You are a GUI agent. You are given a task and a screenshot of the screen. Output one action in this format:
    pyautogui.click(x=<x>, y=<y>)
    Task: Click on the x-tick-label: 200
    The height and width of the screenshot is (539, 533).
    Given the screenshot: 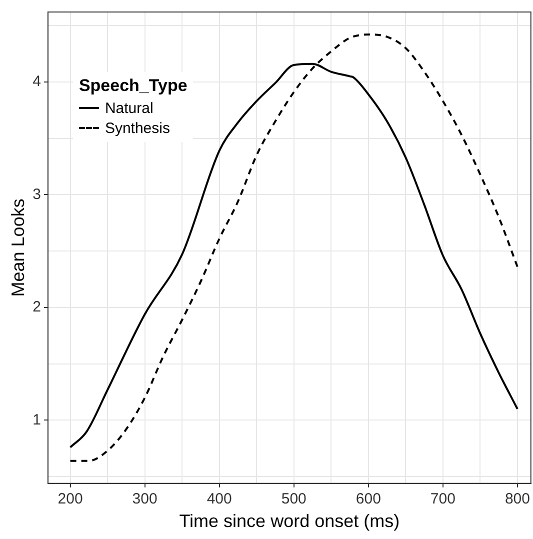 What is the action you would take?
    pyautogui.click(x=70, y=499)
    